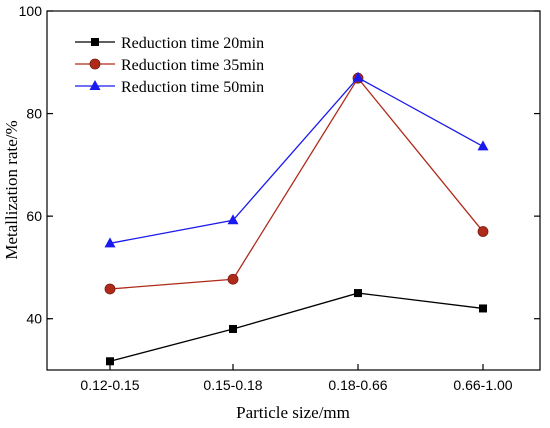 Image resolution: width=550 pixels, height=428 pixels. What do you see at coordinates (192, 87) in the screenshot?
I see `legend-label: Reduction time 50min` at bounding box center [192, 87].